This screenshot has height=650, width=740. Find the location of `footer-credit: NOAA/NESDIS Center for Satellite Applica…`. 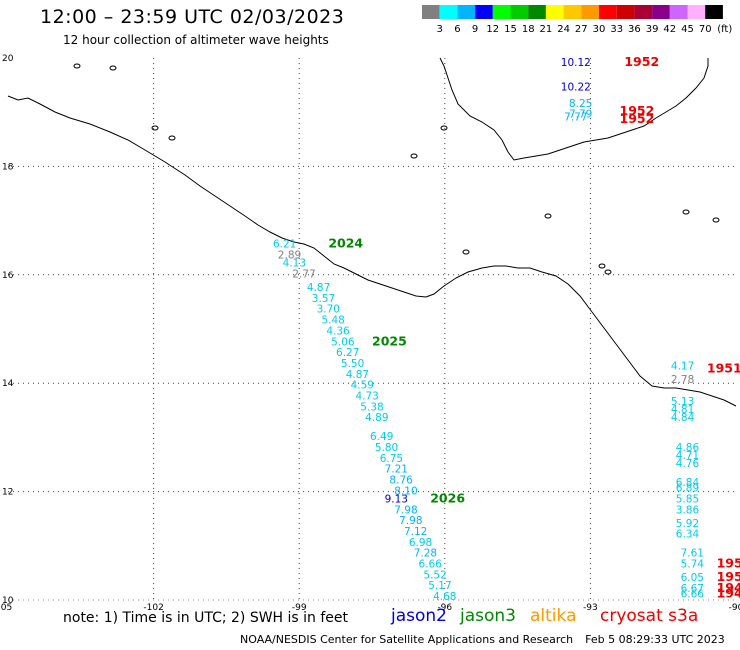

footer-credit: NOAA/NESDIS Center for Satellite Applica… is located at coordinates (407, 639).